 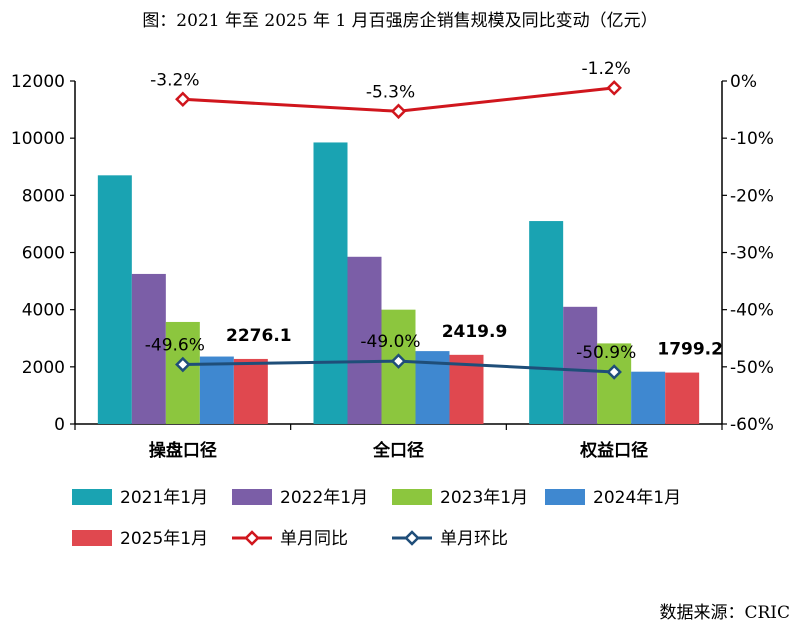 I want to click on y-right-tick-label: -40%, so click(x=752, y=311).